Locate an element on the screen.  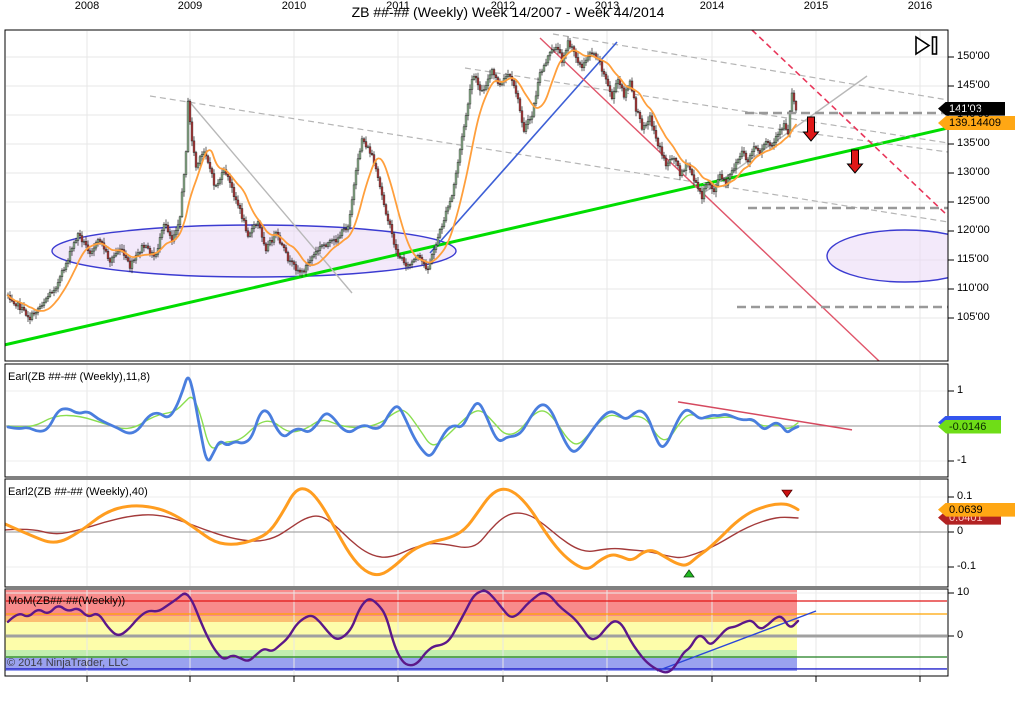
earl-axis-label: -1 is located at coordinates (962, 460).